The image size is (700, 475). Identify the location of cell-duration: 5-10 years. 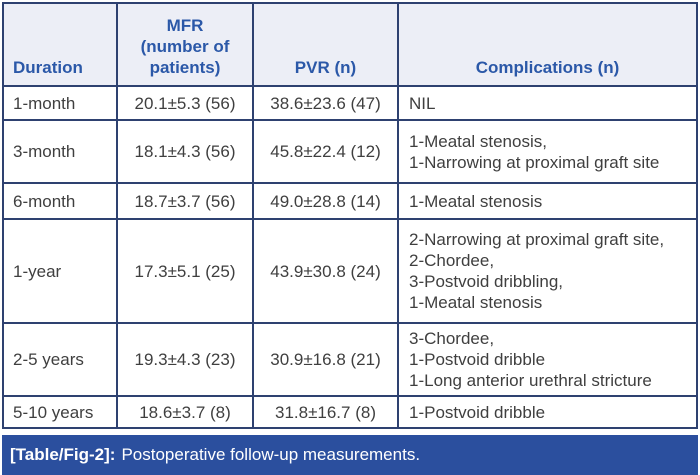
(60, 412).